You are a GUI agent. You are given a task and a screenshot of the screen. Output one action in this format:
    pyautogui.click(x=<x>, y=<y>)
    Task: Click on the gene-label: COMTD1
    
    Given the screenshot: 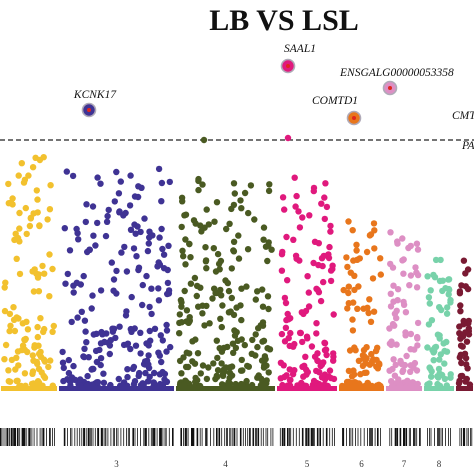 What is the action you would take?
    pyautogui.click(x=335, y=101)
    